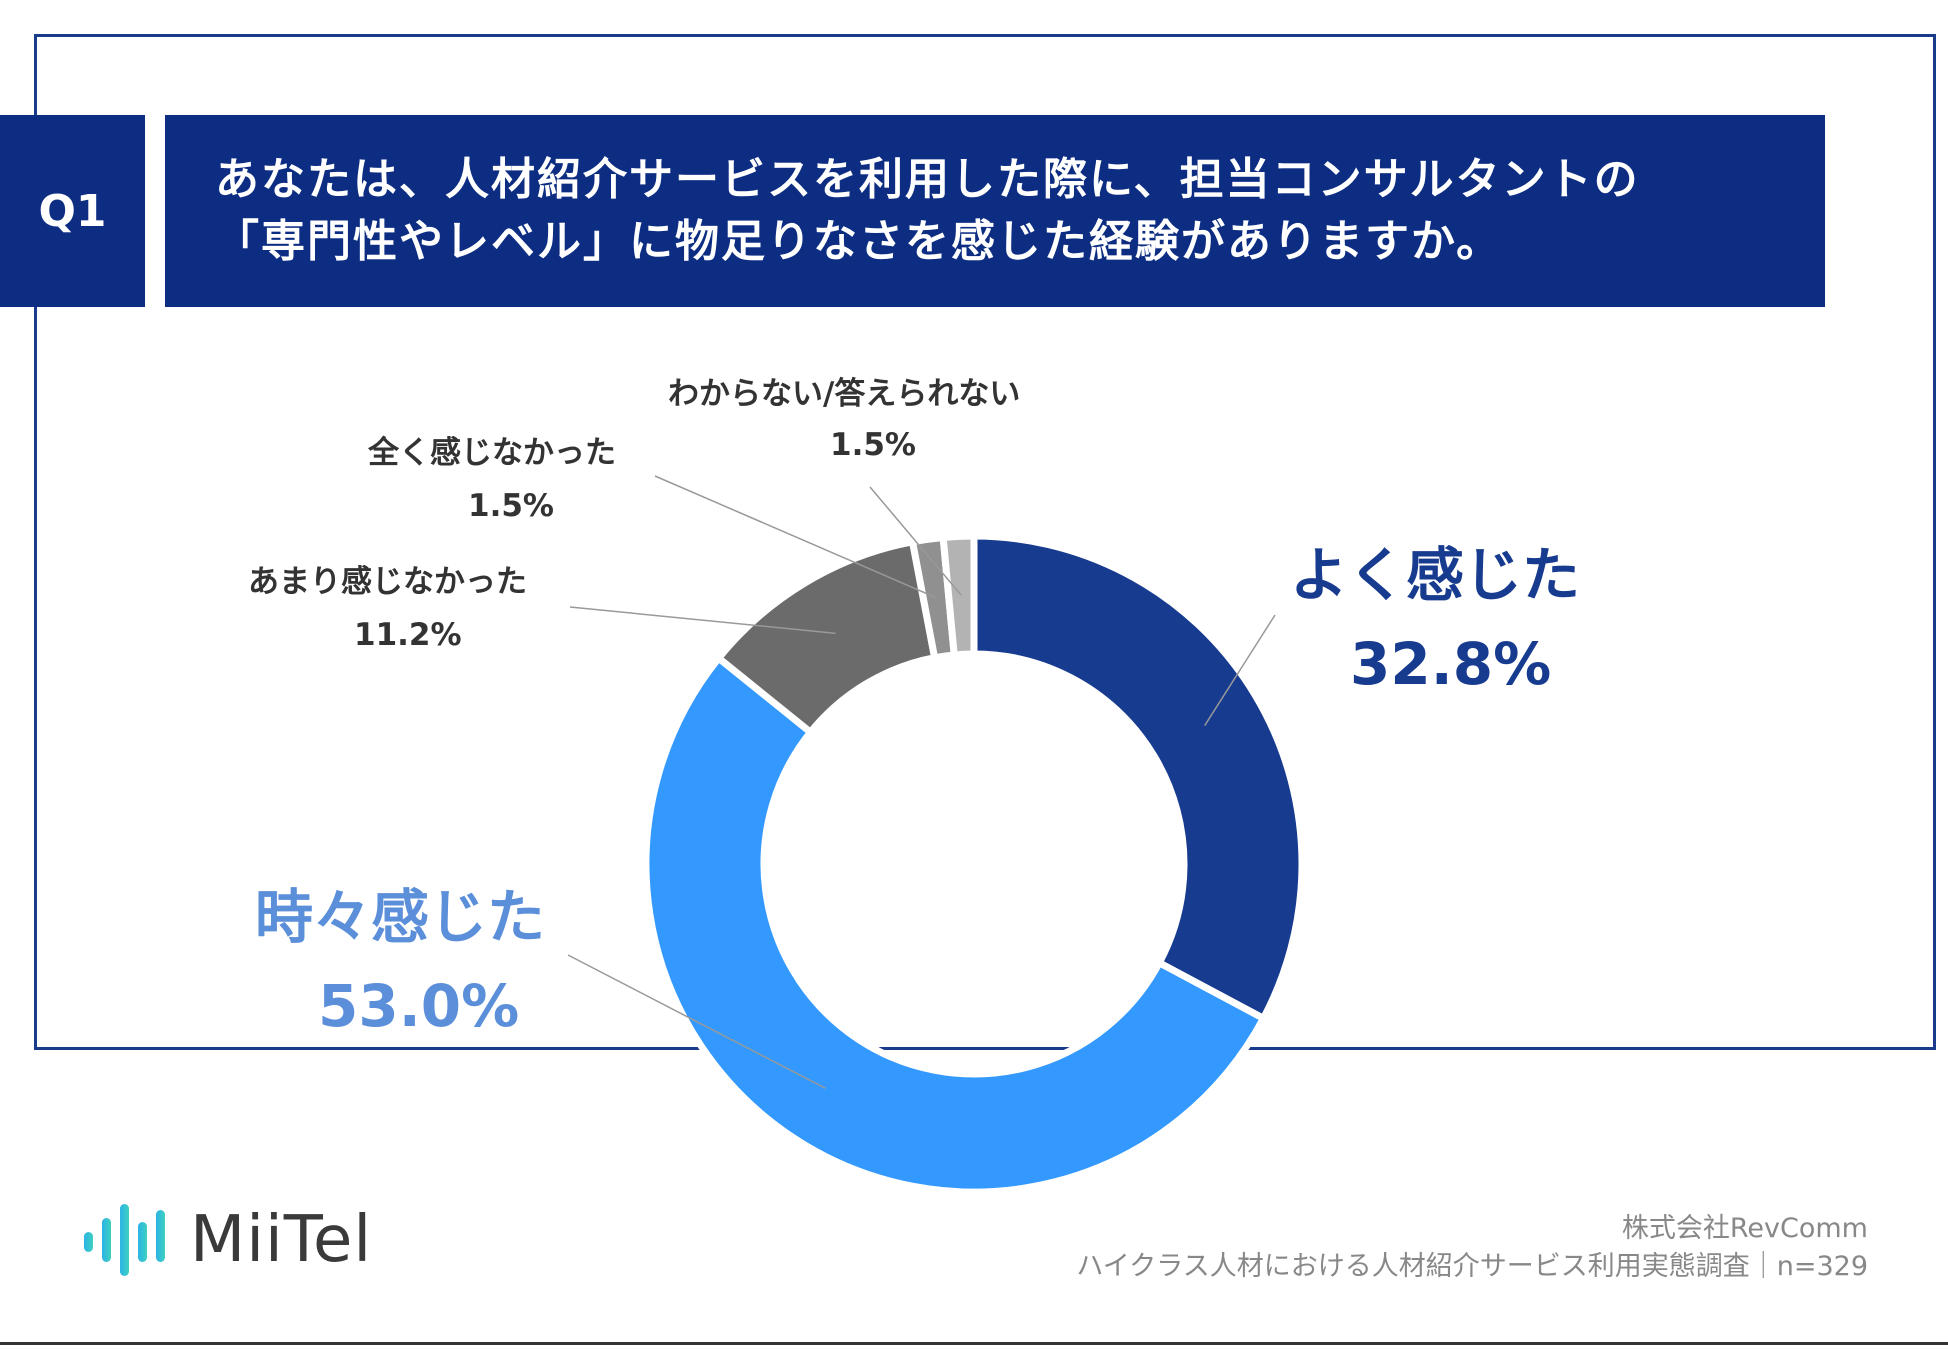 The width and height of the screenshot is (1948, 1350). What do you see at coordinates (419, 1006) in the screenshot?
I see `value-tokidoki-kanjita: 53.0%` at bounding box center [419, 1006].